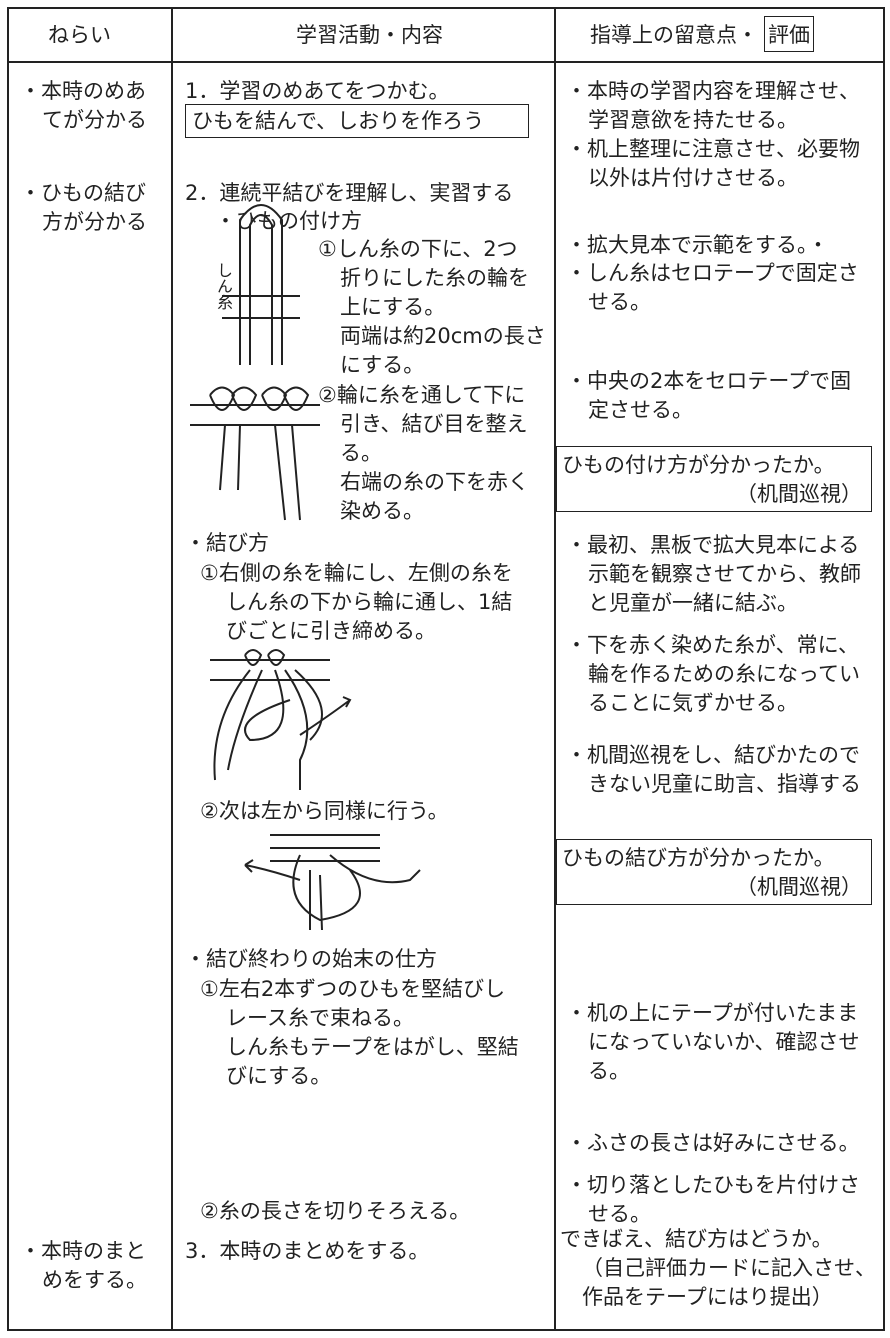 The height and width of the screenshot is (1338, 890). Describe the element at coordinates (349, 193) in the screenshot. I see `activity-text: 2．連続平結びを理解し、実習する` at that location.